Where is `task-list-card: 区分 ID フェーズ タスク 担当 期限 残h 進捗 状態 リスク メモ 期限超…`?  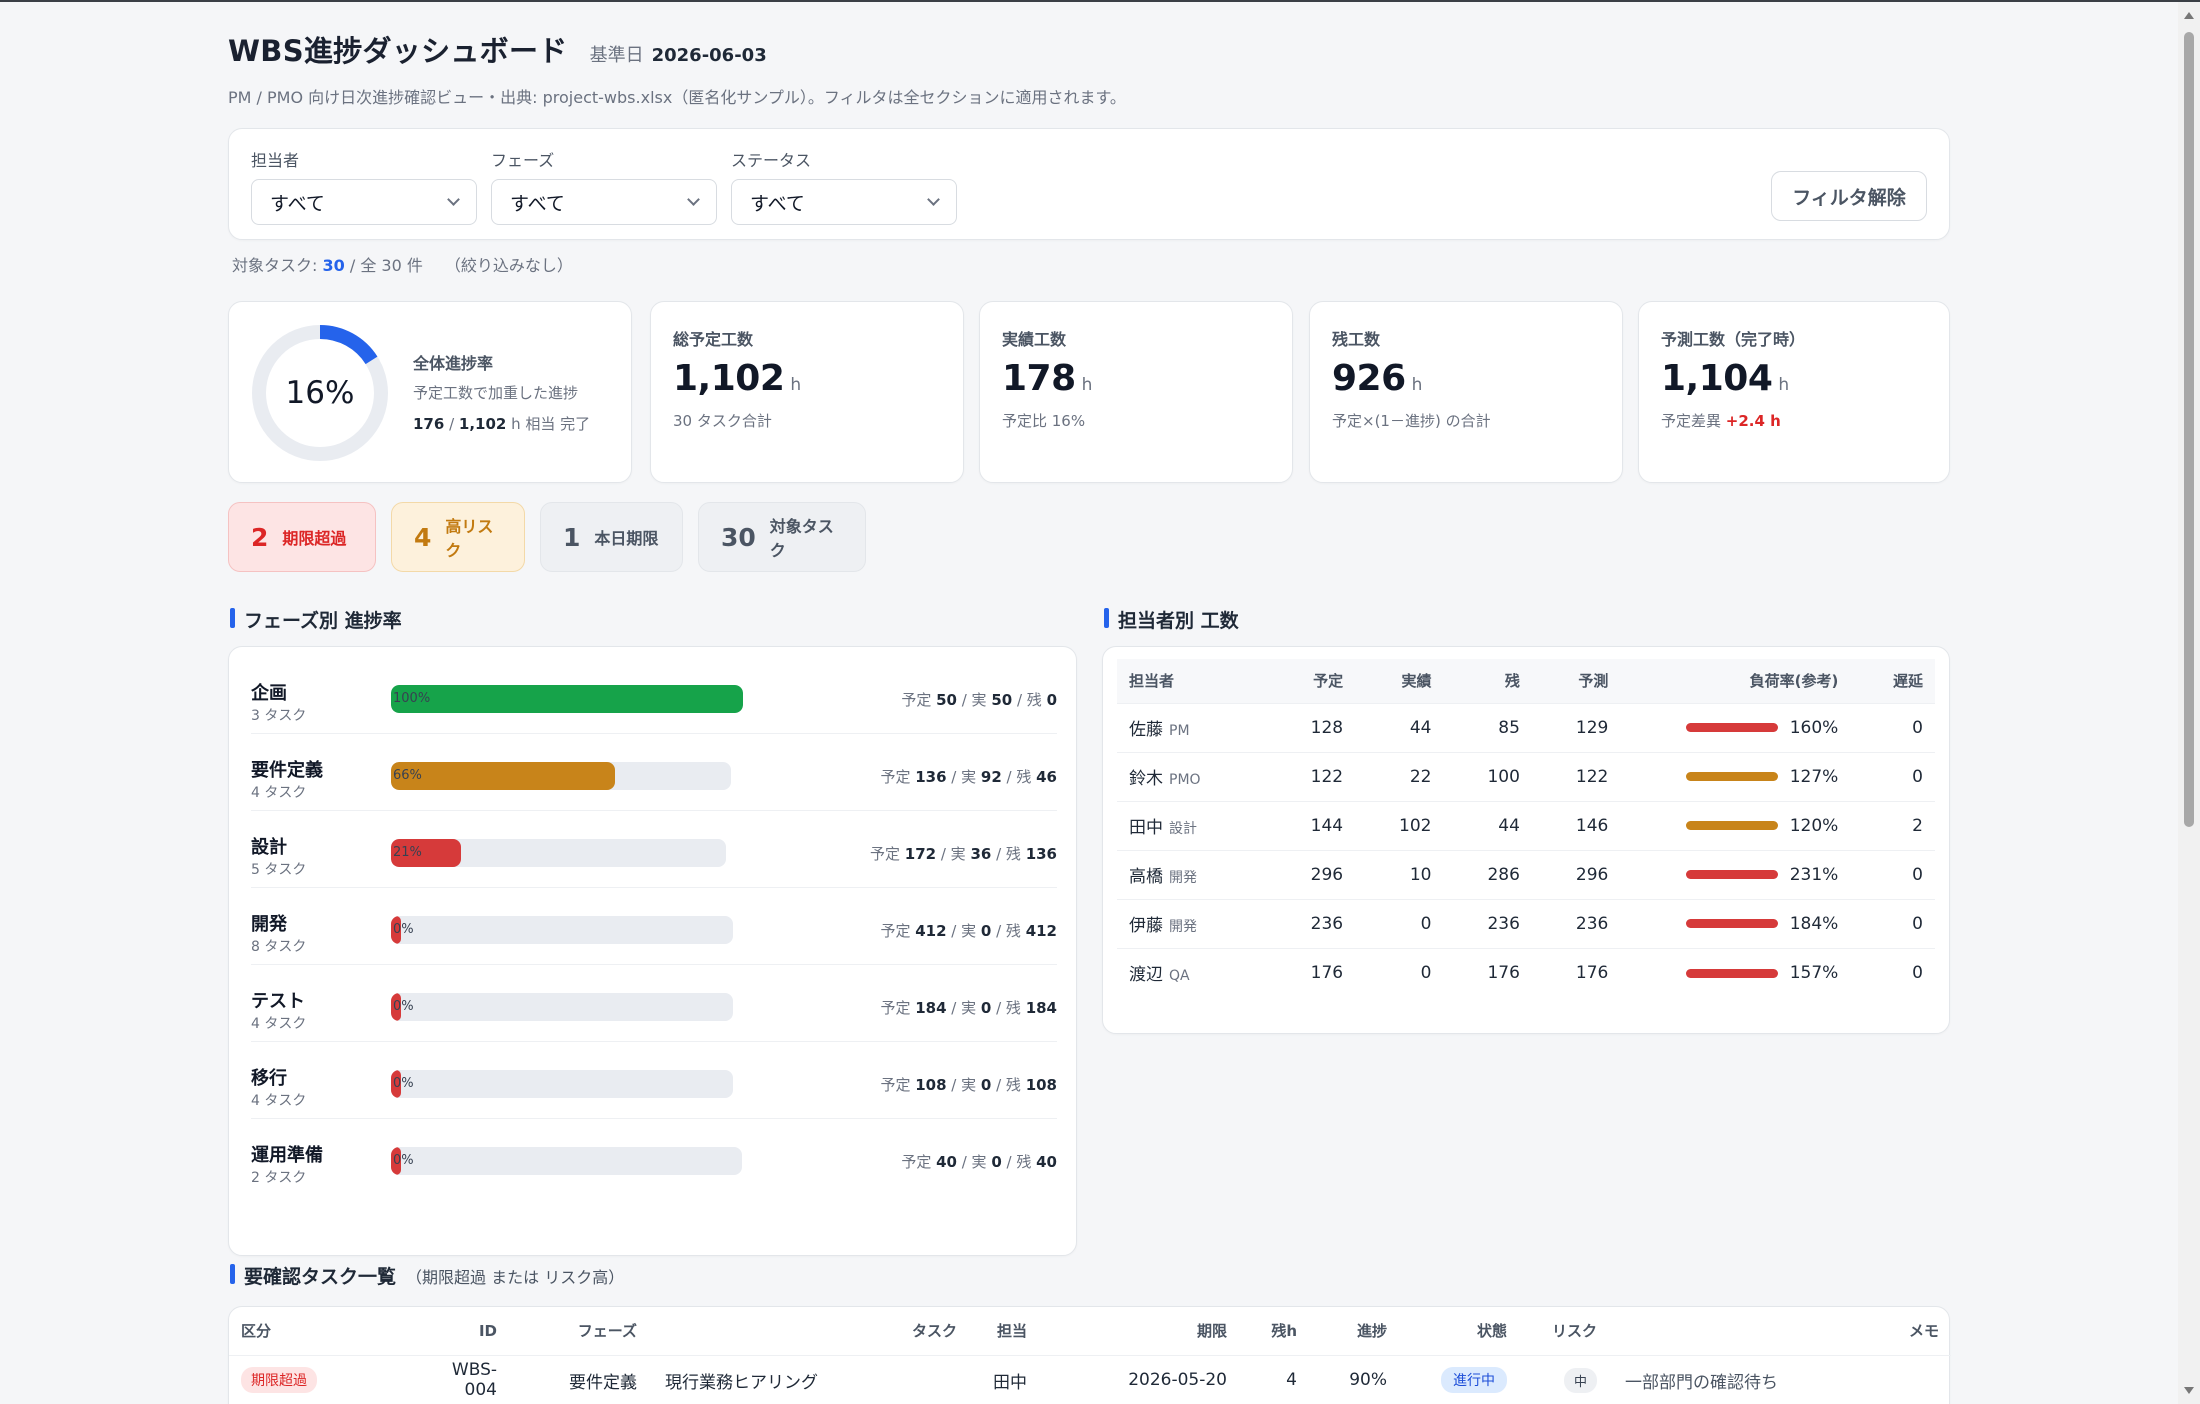 task-list-card: 区分 ID フェーズ タスク 担当 期限 残h 進捗 状態 リスク メモ 期限超… is located at coordinates (1089, 1355).